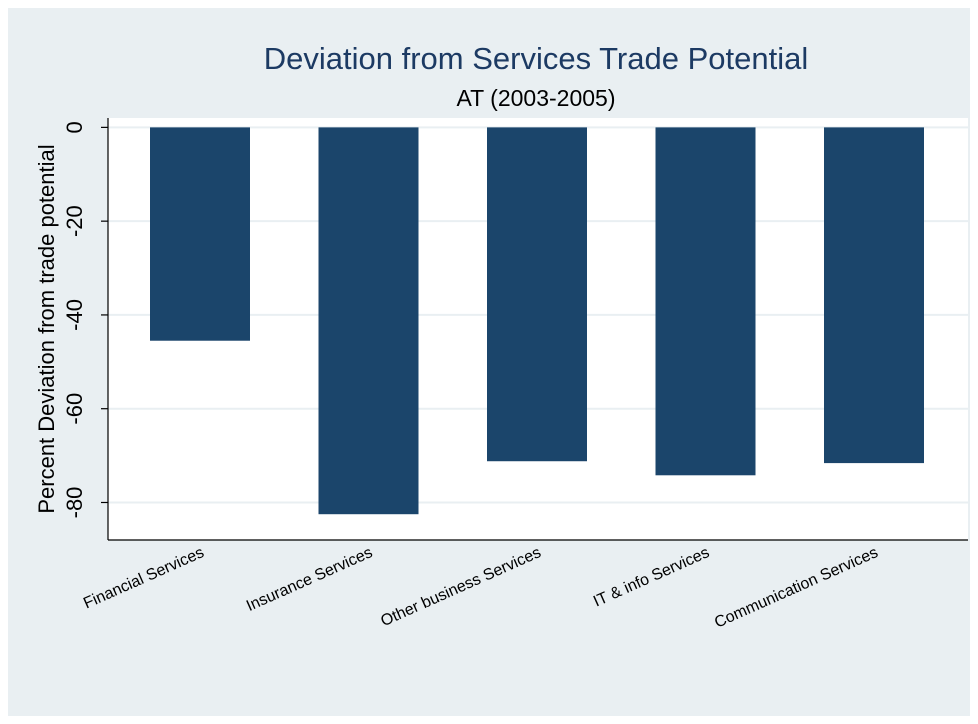 The image size is (978, 724). I want to click on chart-title: Deviation from Services Trade Potential, so click(536, 58).